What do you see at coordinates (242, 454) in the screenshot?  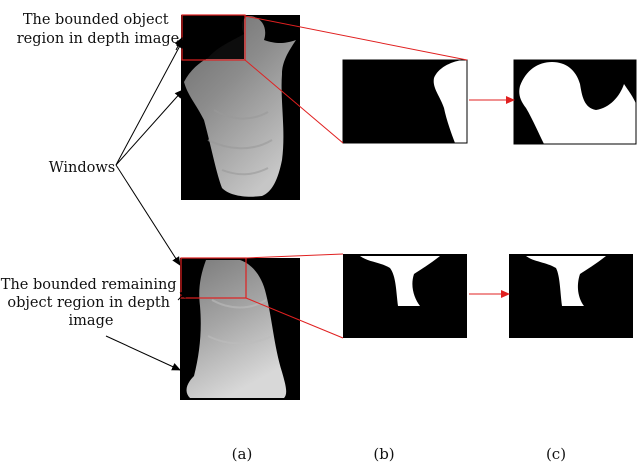 I see `caption-a: (a)` at bounding box center [242, 454].